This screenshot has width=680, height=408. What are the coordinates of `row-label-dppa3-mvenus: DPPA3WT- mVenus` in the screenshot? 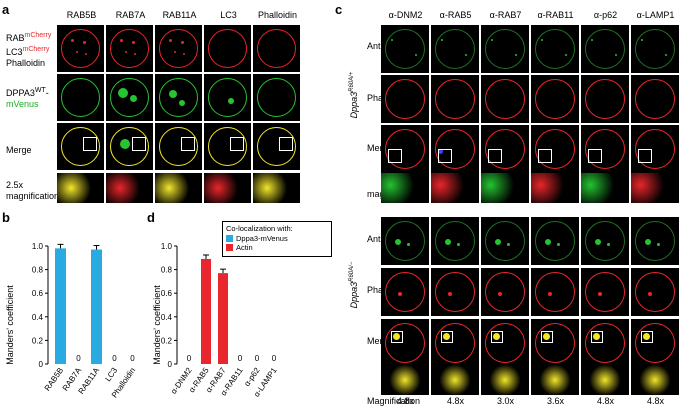 It's located at (27, 98).